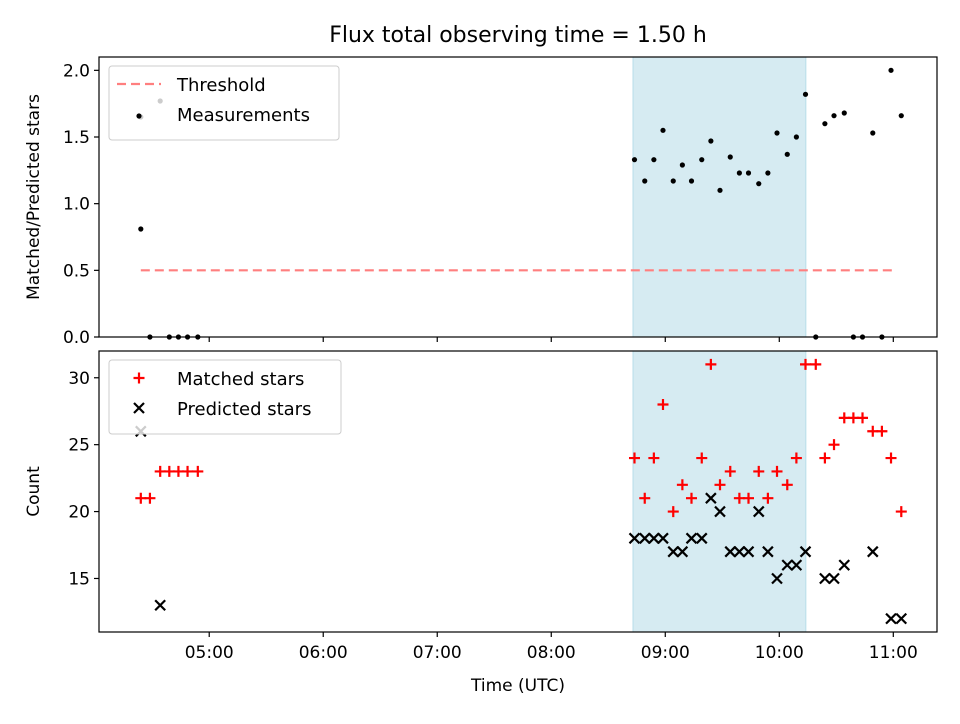 The width and height of the screenshot is (960, 724). What do you see at coordinates (76, 338) in the screenshot?
I see `top-panel-y-tick-label: 0.0` at bounding box center [76, 338].